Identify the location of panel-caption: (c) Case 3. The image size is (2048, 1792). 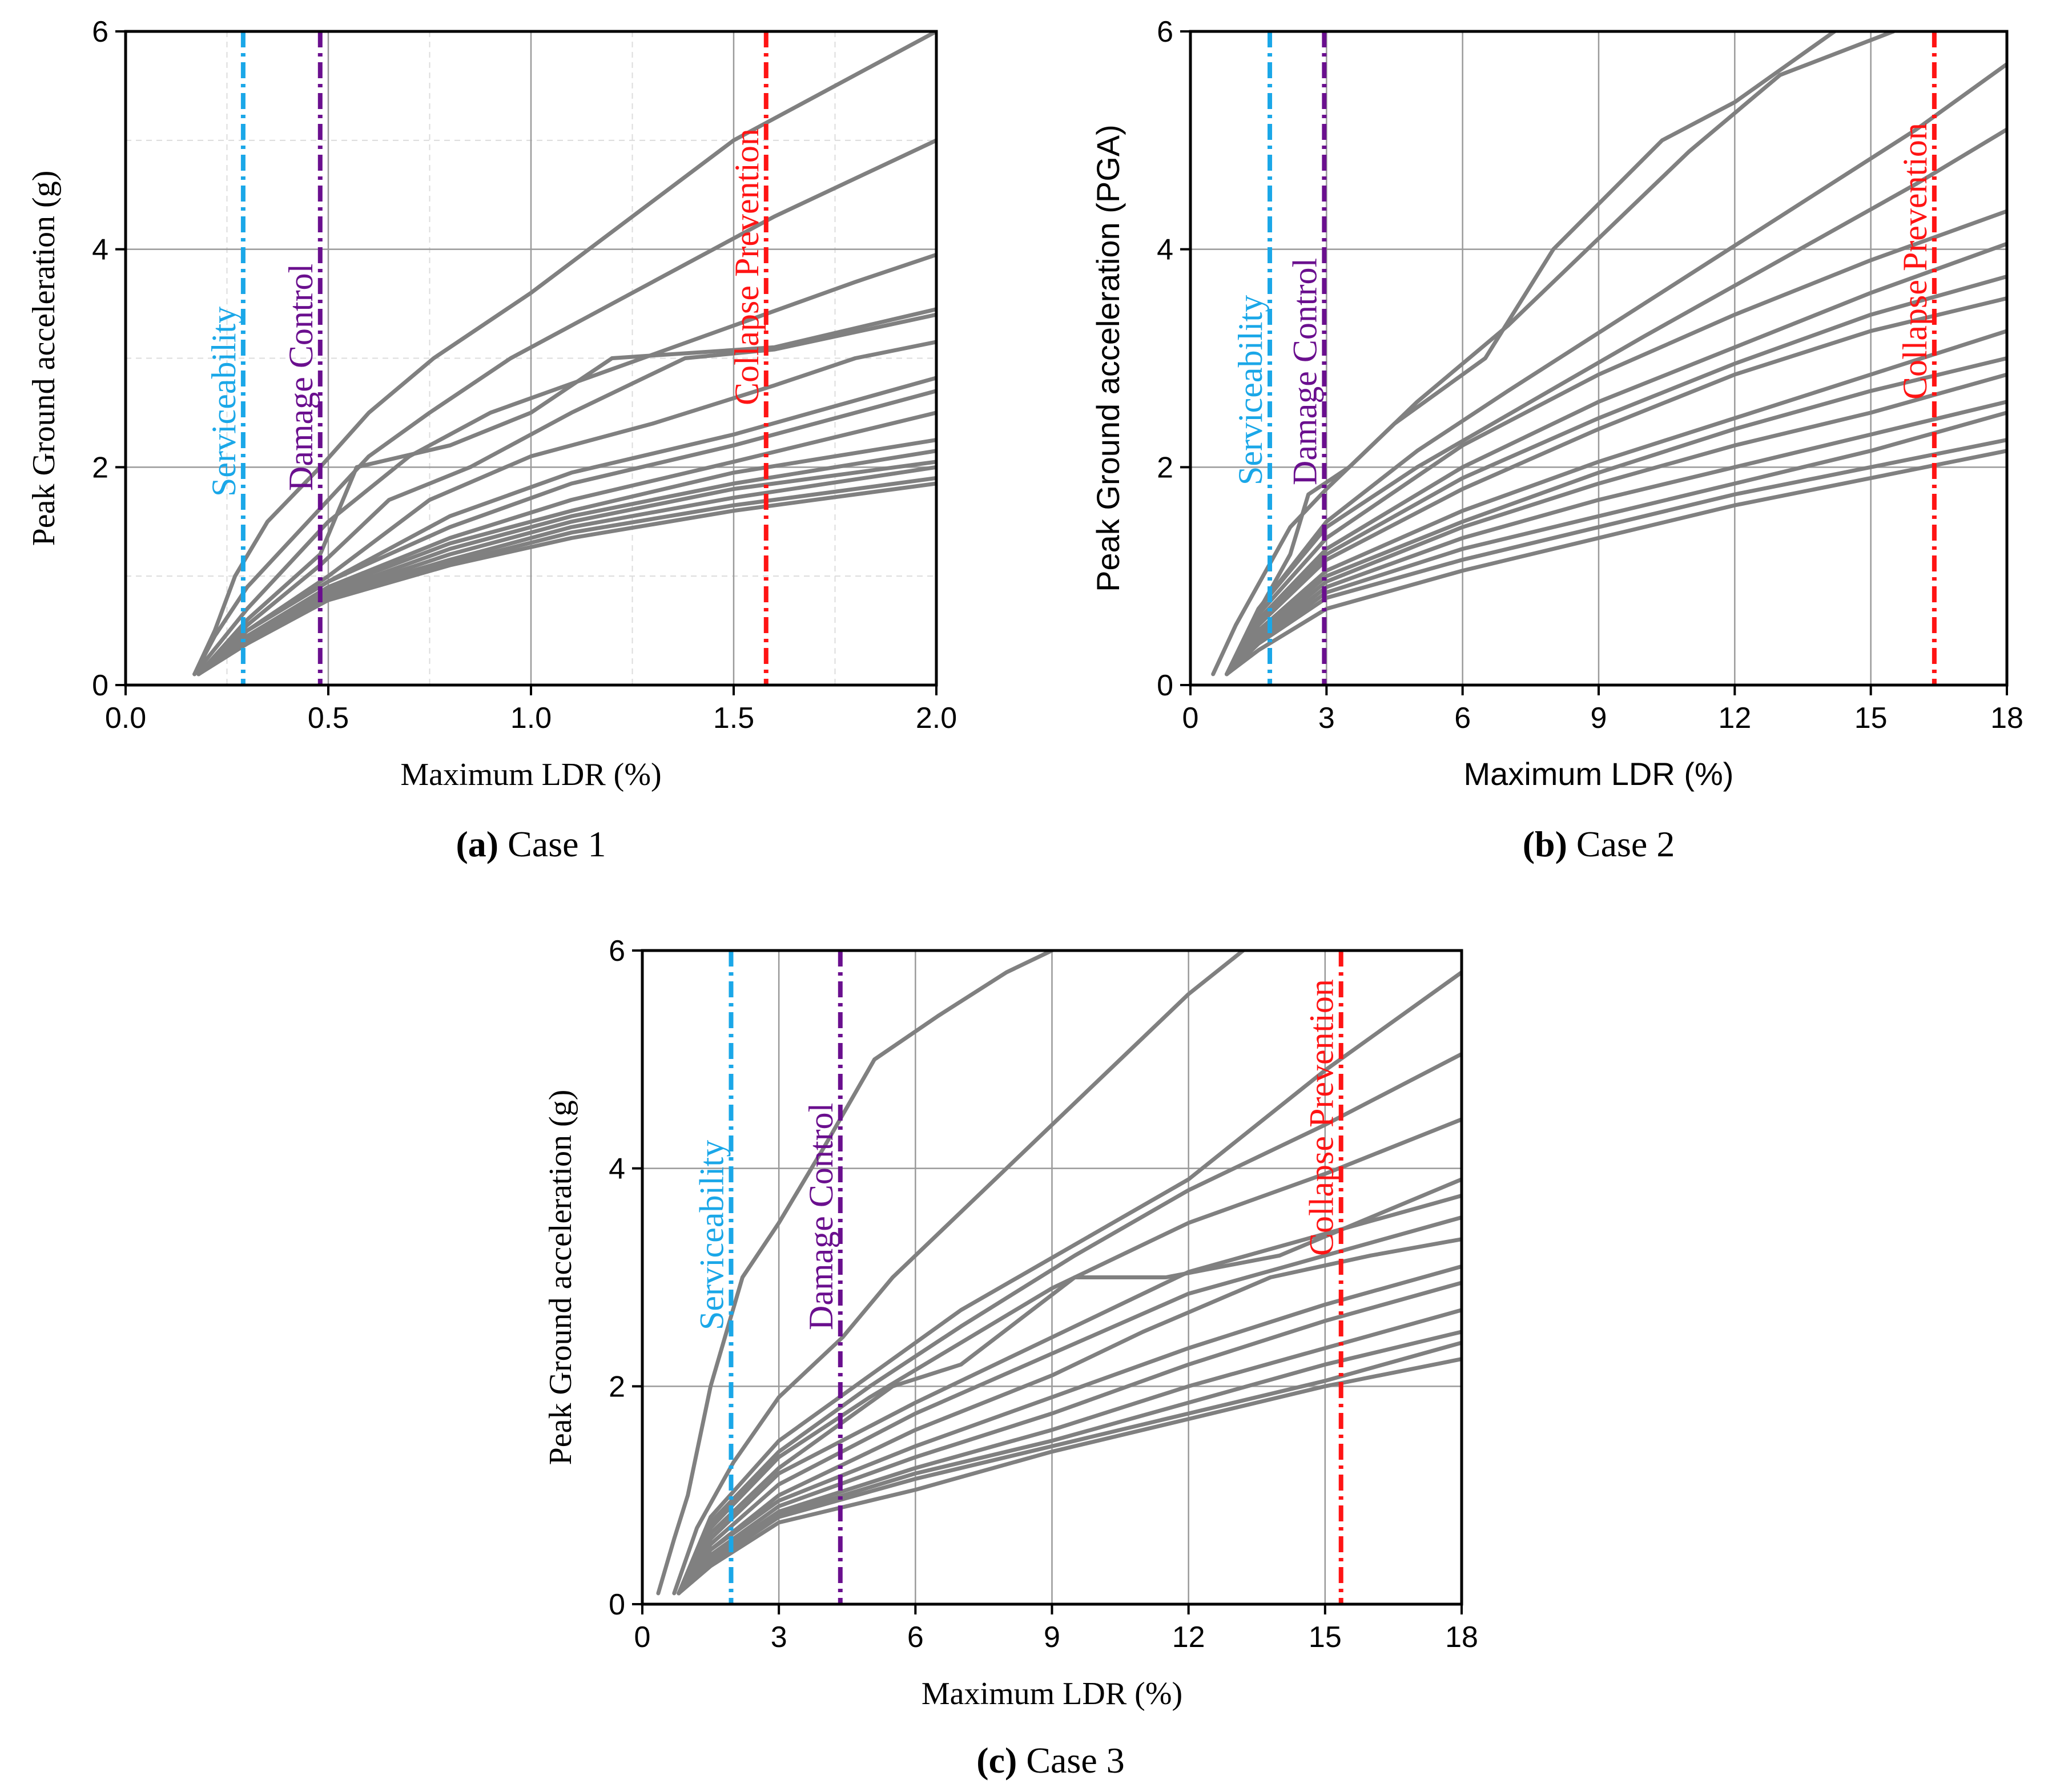
(1050, 1761).